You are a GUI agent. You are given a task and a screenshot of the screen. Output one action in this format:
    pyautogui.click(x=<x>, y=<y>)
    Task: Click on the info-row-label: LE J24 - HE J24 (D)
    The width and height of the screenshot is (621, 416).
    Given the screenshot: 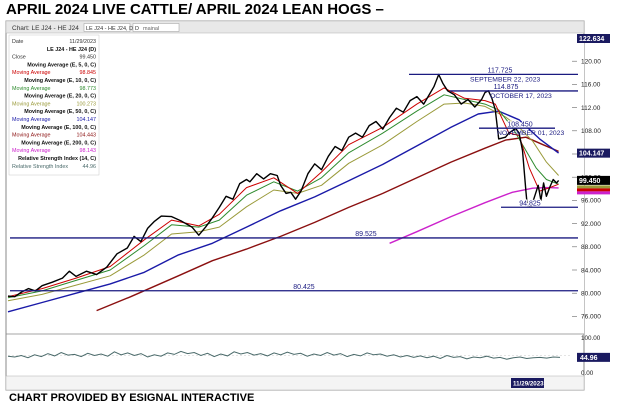 What is the action you would take?
    pyautogui.click(x=71, y=50)
    